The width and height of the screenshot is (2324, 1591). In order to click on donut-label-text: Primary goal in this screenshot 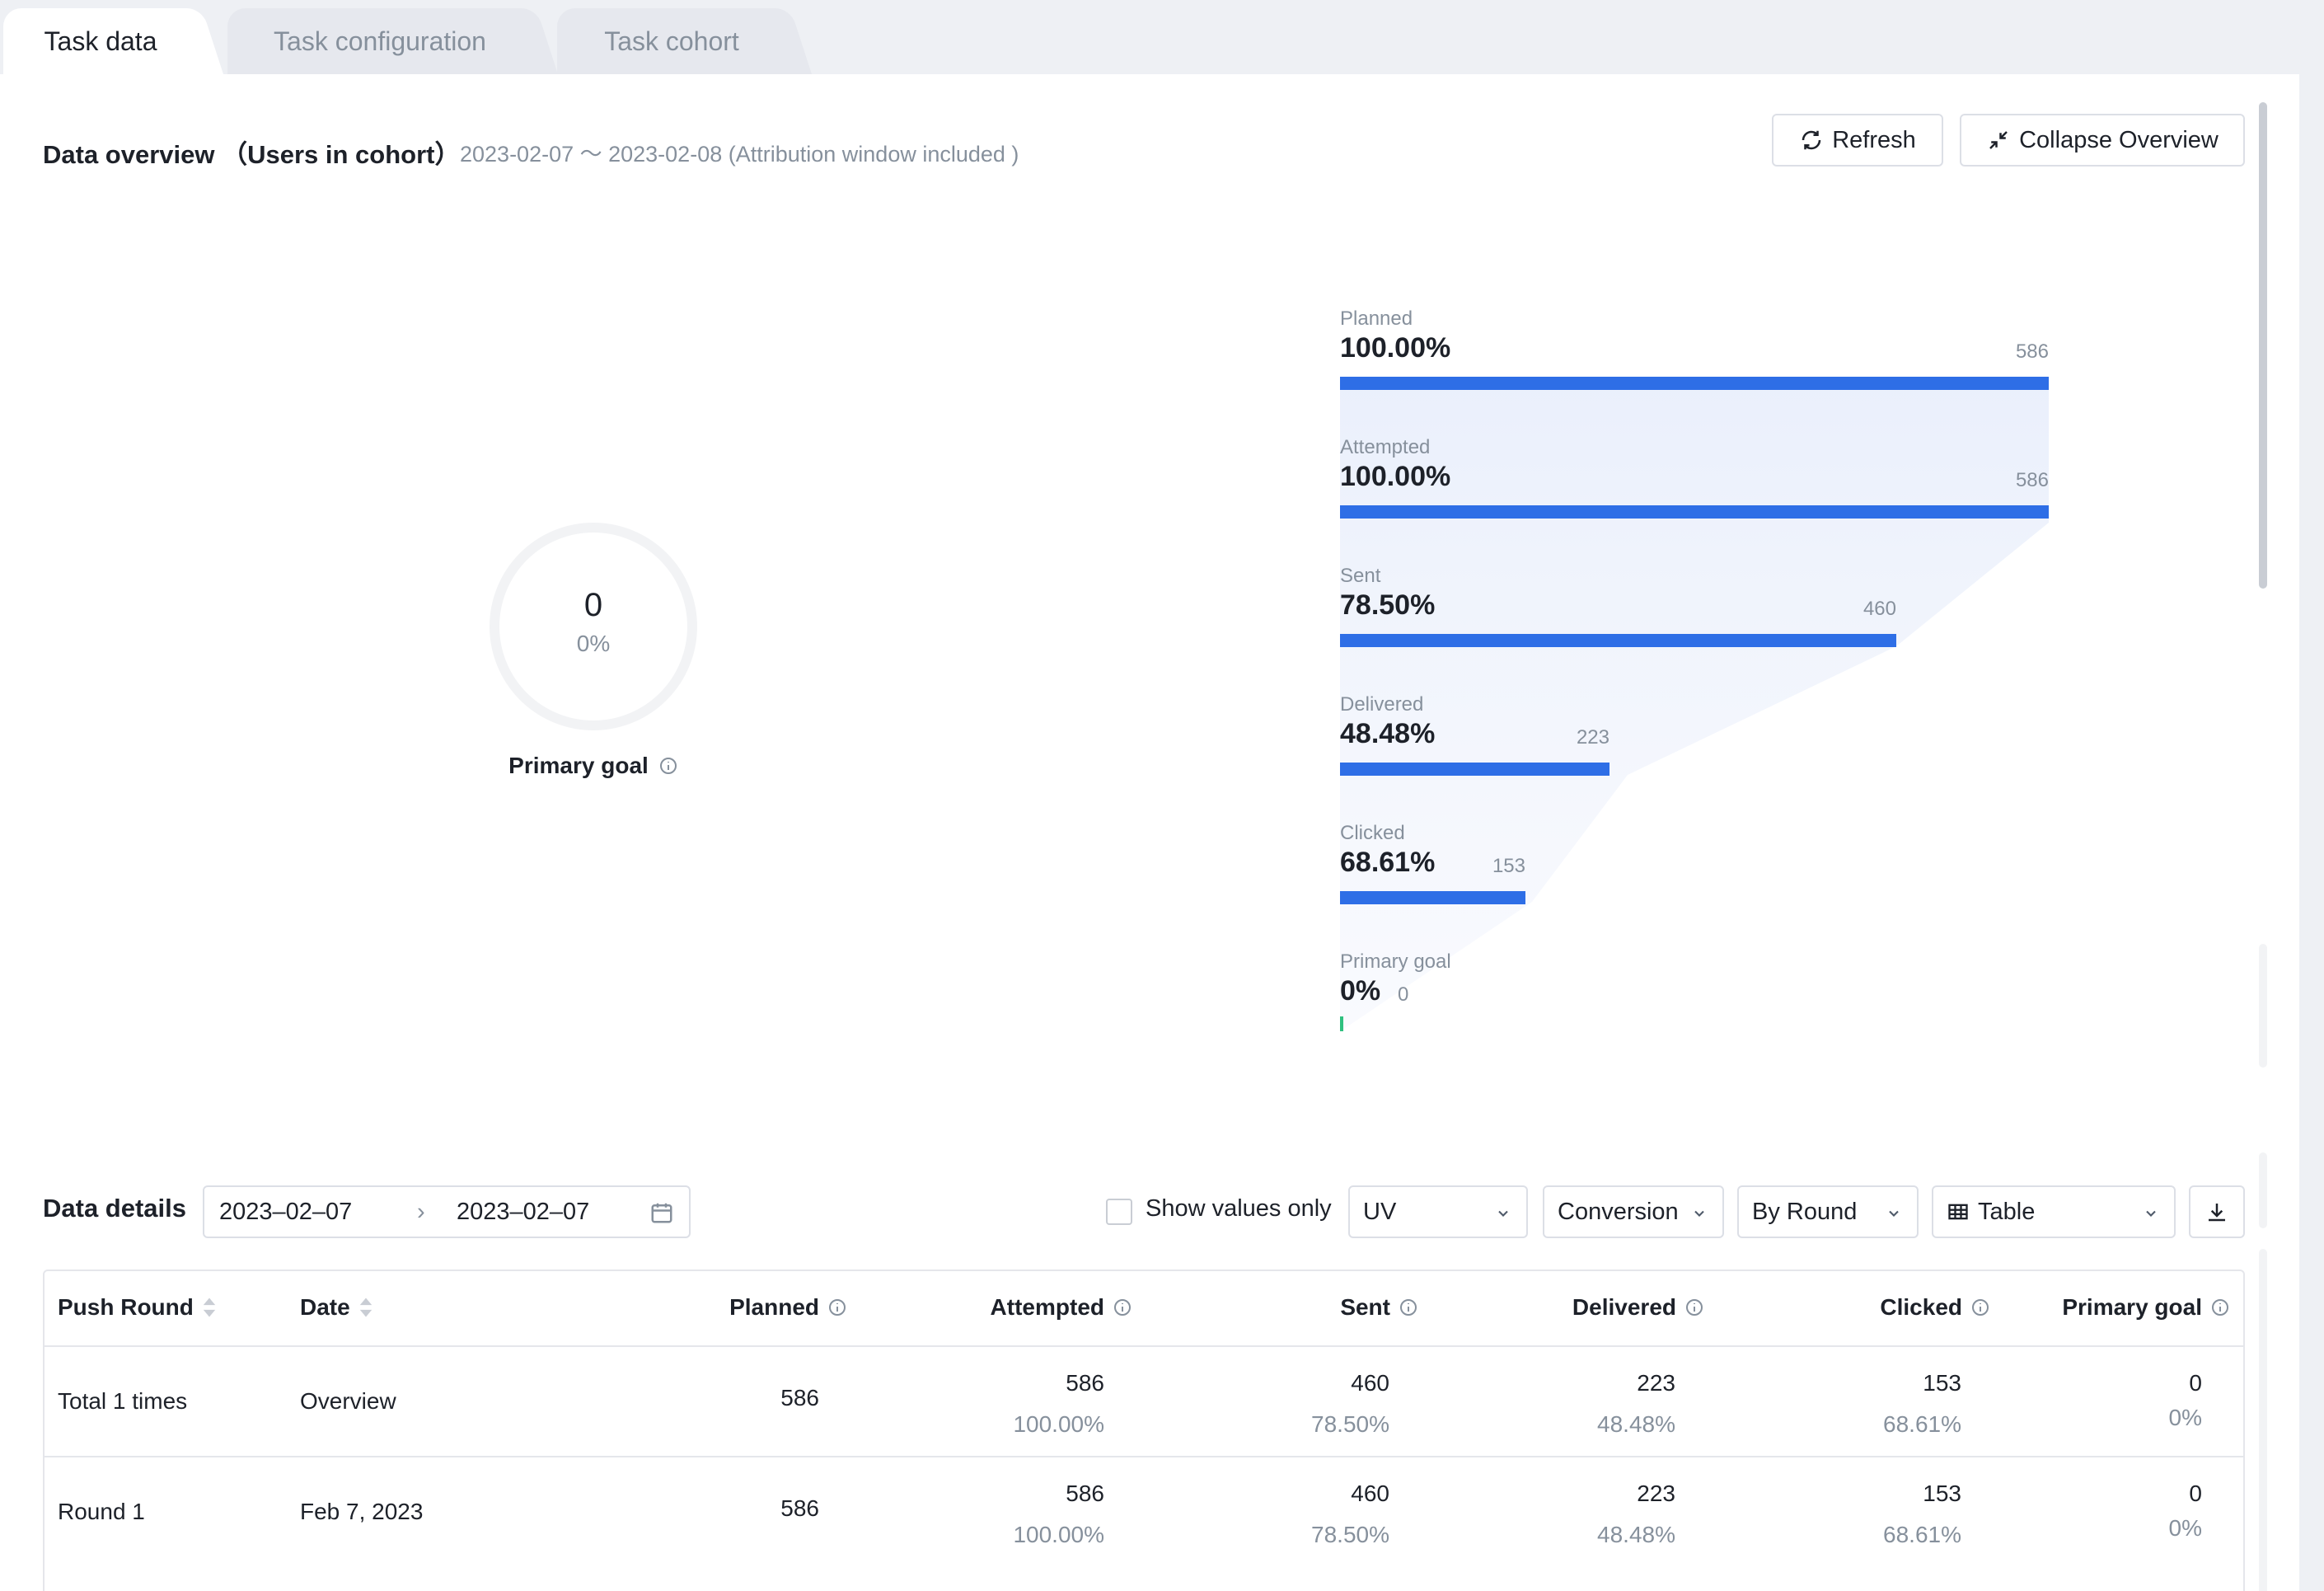, I will do `click(578, 765)`.